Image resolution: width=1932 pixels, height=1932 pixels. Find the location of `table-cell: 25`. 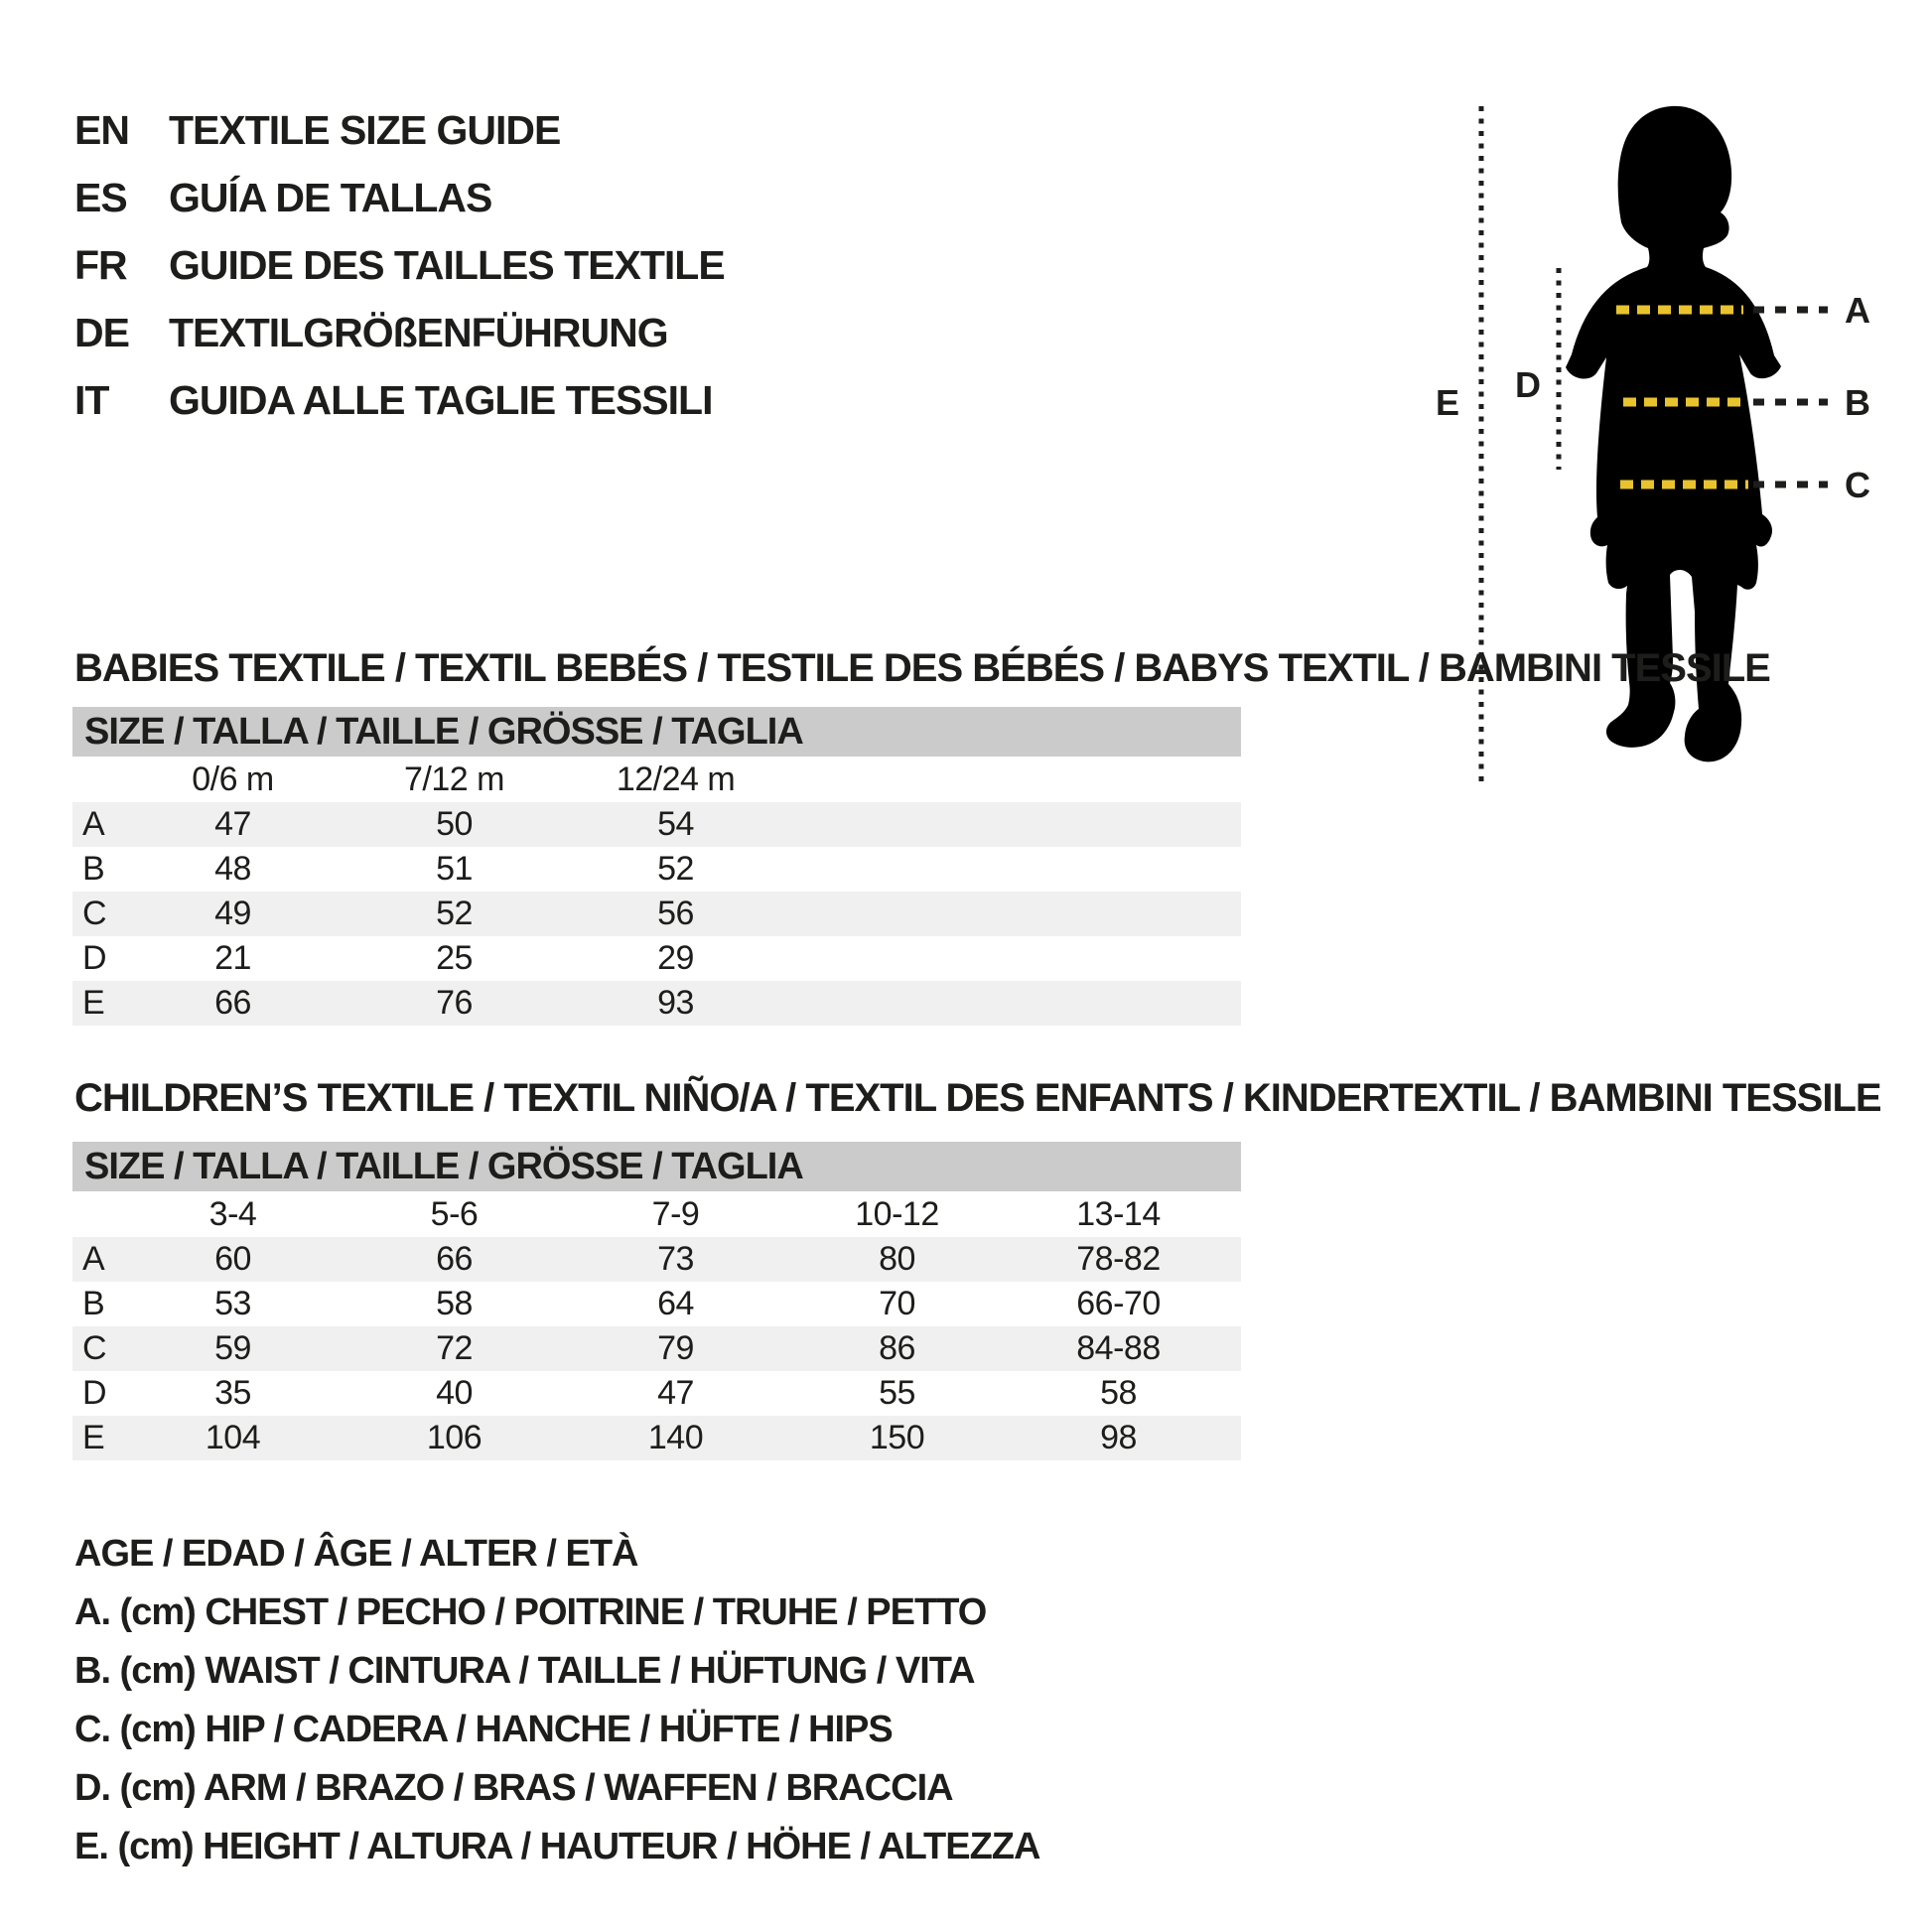

table-cell: 25 is located at coordinates (454, 958).